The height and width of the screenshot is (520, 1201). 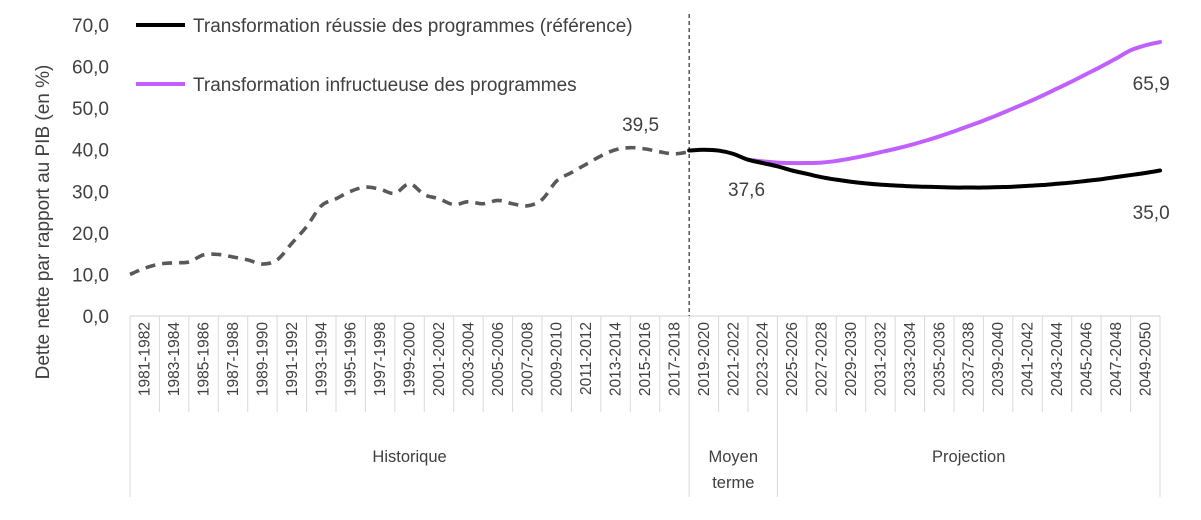 What do you see at coordinates (763, 359) in the screenshot?
I see `x-tick-label: 2023-2024` at bounding box center [763, 359].